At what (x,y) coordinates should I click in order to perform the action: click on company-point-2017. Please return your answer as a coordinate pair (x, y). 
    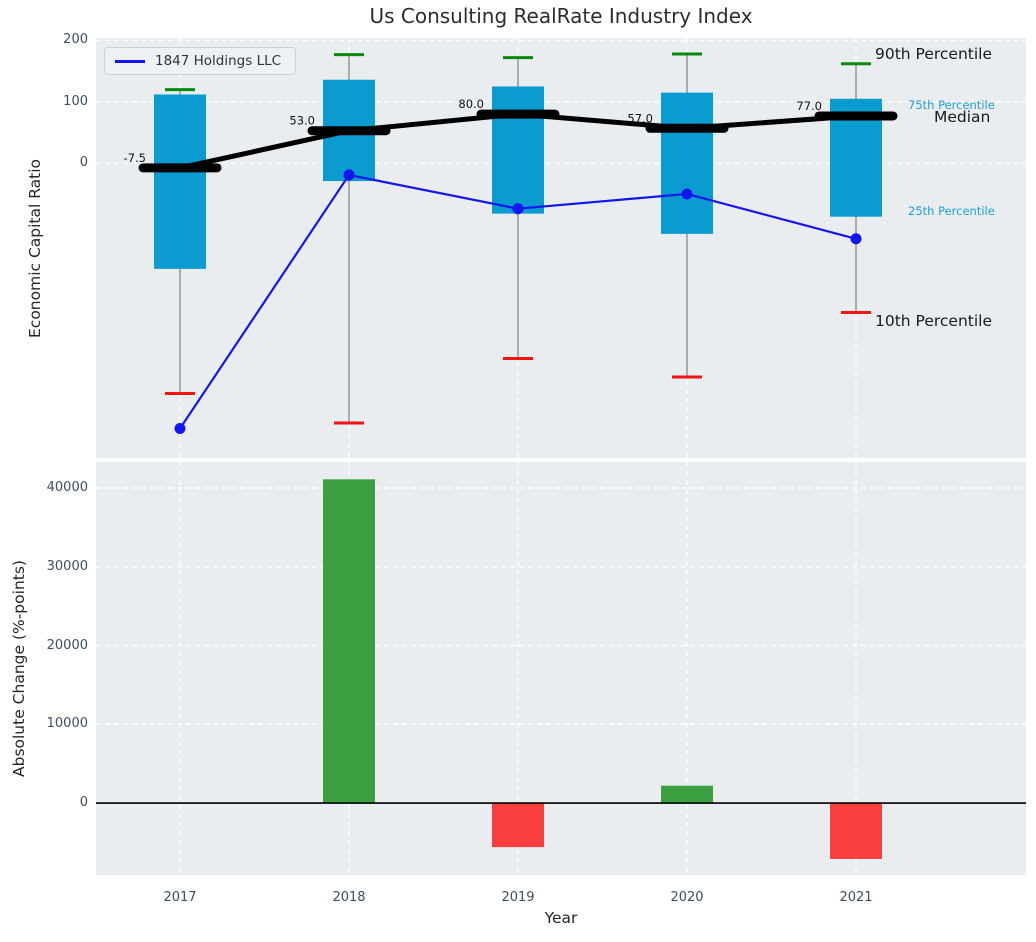
    Looking at the image, I should click on (180, 429).